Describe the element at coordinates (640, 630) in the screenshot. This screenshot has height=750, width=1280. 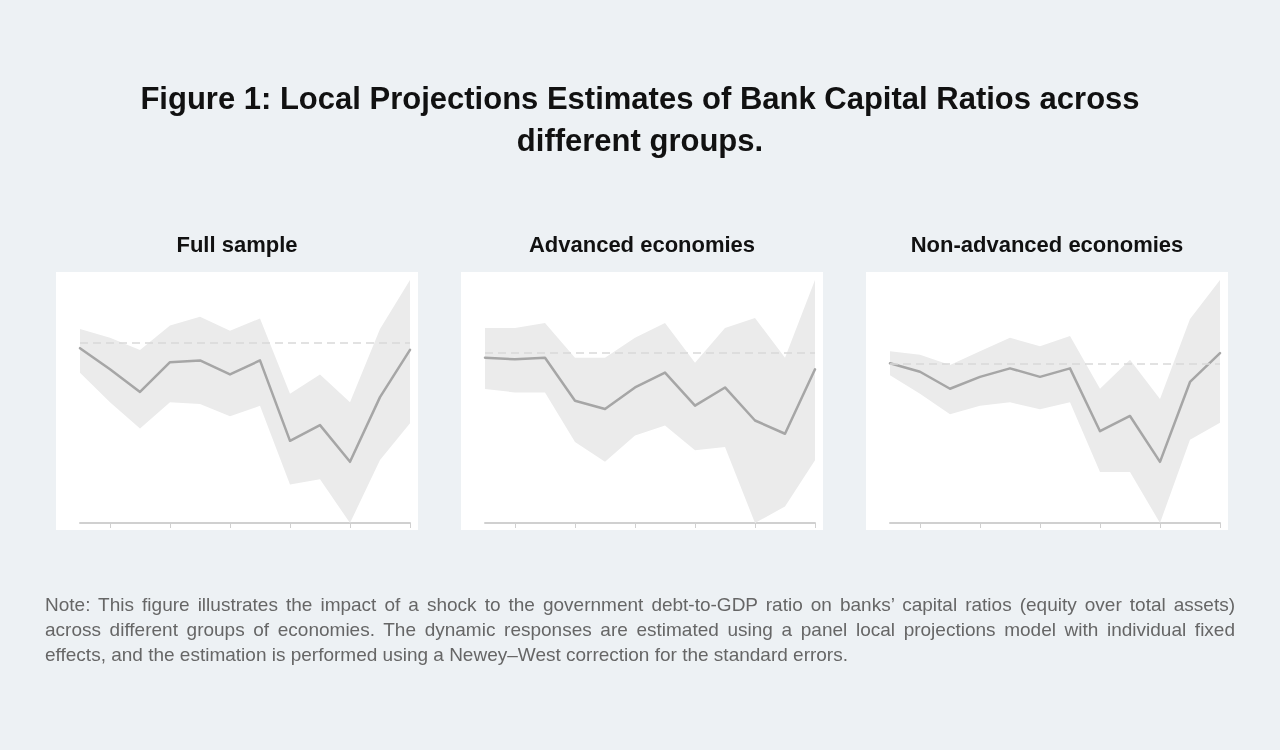
I see `text: Note: This figure illustrates the impact of a shock to the government debt-to-GDP ratio on banks’ capital ratios (equity over total assets) across different groups of economies. The dynamic responses are estimated using a panel local projections model with individual fixed effects, and the estimation is performed using a Newey–West correction for the standard errors.` at that location.